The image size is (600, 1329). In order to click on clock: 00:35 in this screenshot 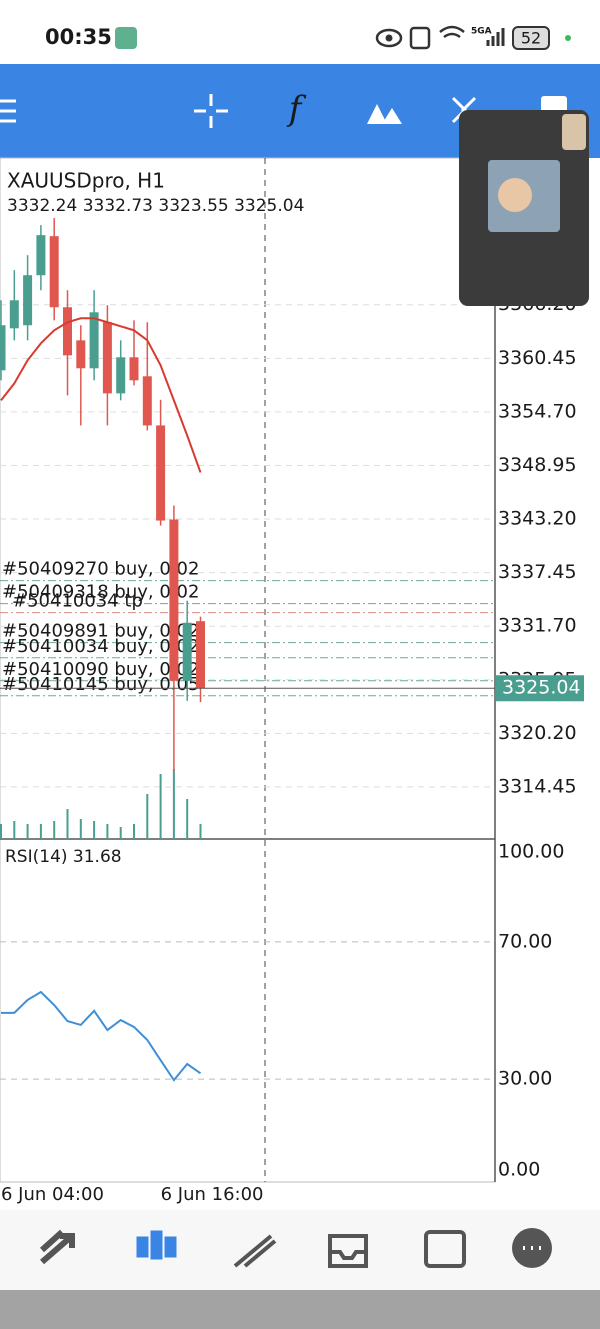, I will do `click(78, 37)`.